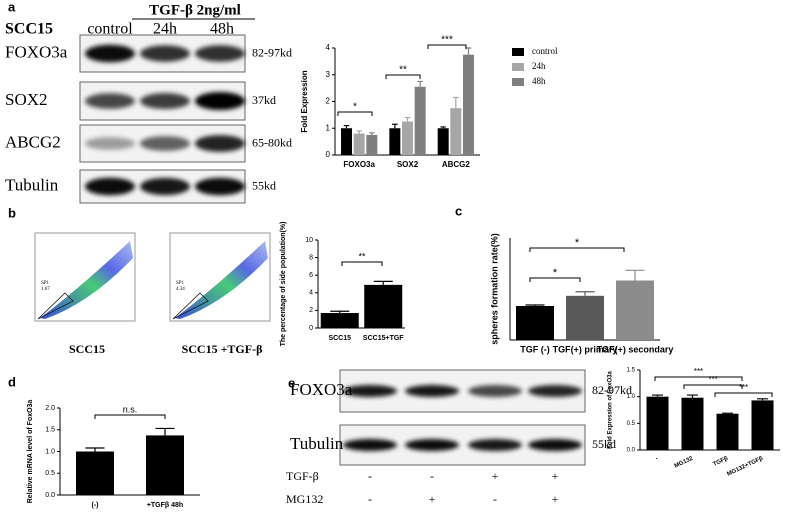 The width and height of the screenshot is (791, 514). Describe the element at coordinates (321, 389) in the screenshot. I see `protein-label: FOXO3a` at that location.